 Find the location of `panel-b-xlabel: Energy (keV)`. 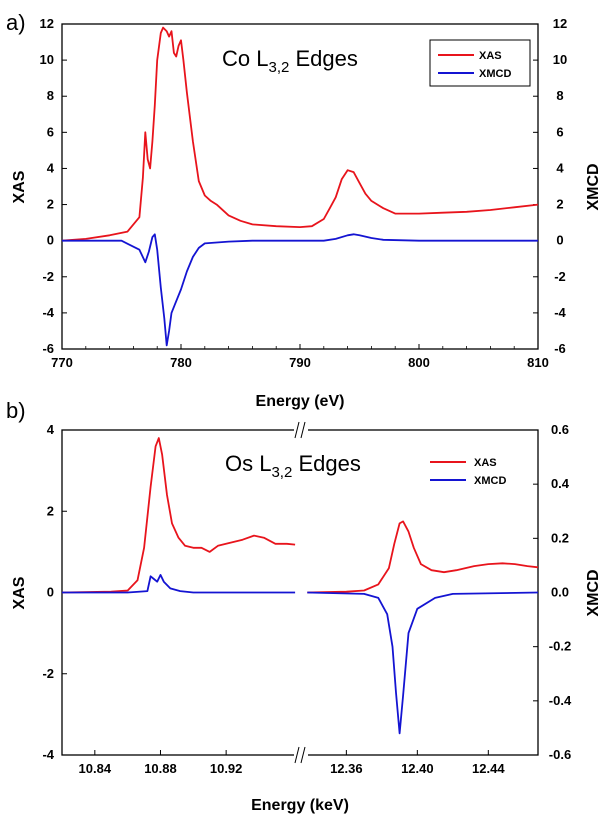

panel-b-xlabel: Energy (keV) is located at coordinates (300, 805).